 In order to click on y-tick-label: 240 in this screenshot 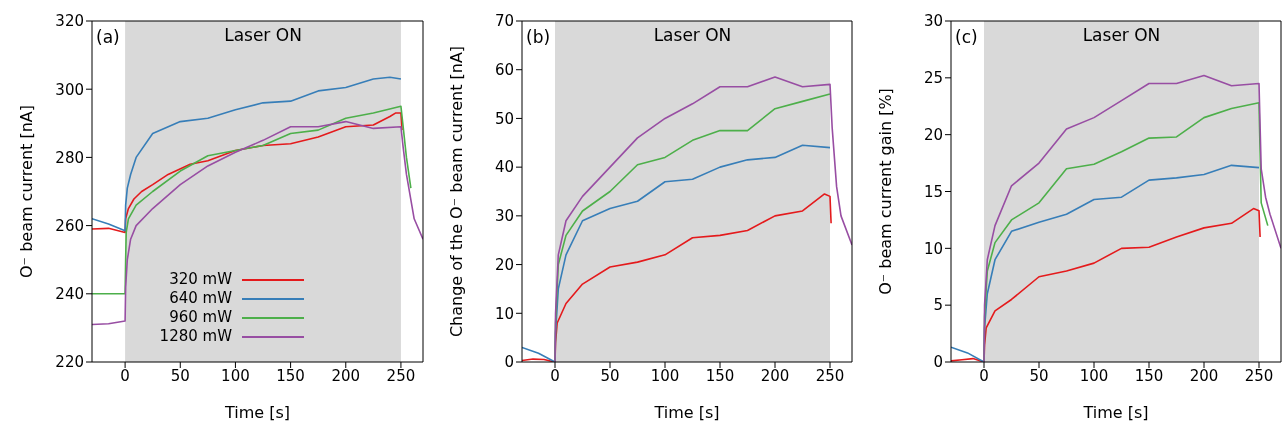, I will do `click(69, 294)`.